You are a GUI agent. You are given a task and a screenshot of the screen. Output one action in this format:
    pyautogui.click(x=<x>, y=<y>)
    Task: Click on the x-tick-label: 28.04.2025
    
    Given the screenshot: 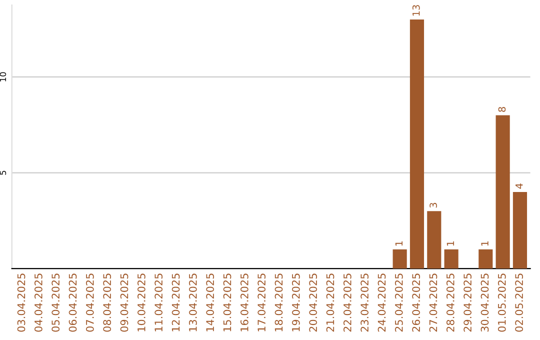 What is the action you would take?
    pyautogui.click(x=450, y=303)
    